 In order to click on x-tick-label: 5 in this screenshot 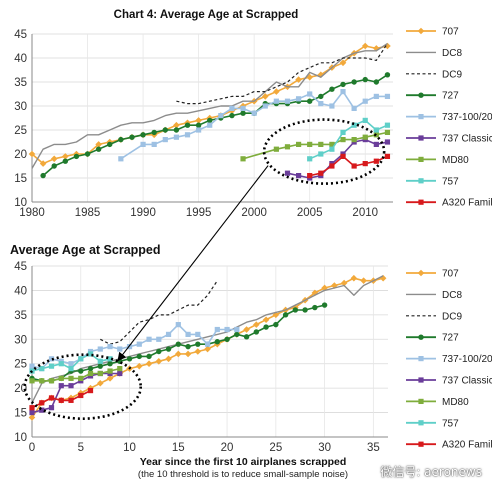, I will do `click(81, 448)`.